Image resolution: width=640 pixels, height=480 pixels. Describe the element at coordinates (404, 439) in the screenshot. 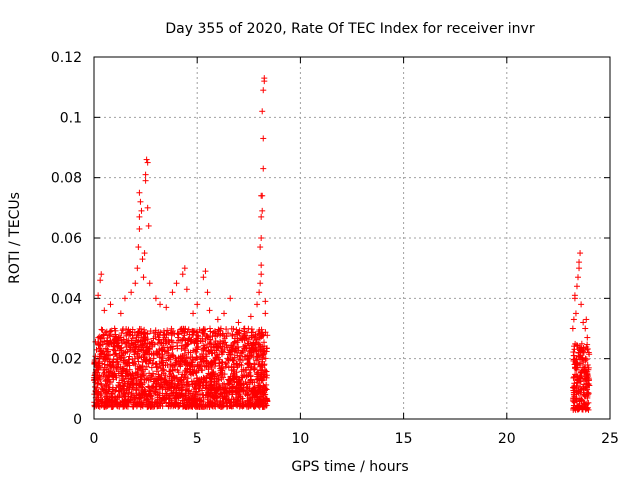

I see `x-tick-label: 15` at that location.